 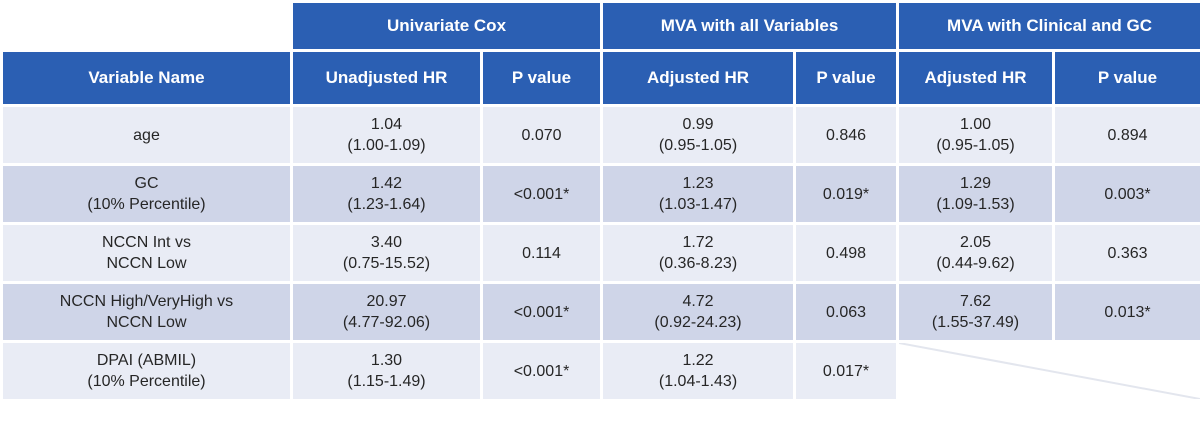 What do you see at coordinates (846, 135) in the screenshot?
I see `p-value-cell: 0.846` at bounding box center [846, 135].